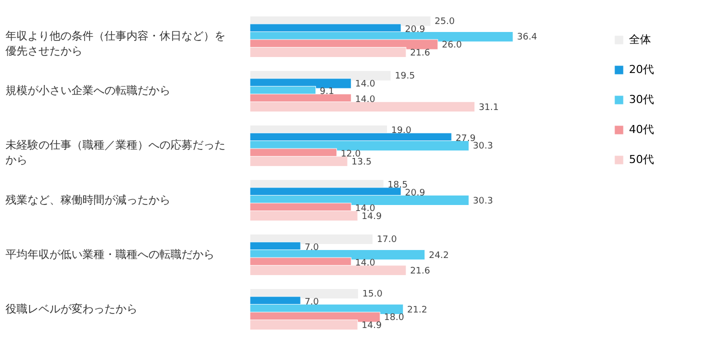  Describe the element at coordinates (438, 255) in the screenshot. I see `data-label: 24.2` at that location.